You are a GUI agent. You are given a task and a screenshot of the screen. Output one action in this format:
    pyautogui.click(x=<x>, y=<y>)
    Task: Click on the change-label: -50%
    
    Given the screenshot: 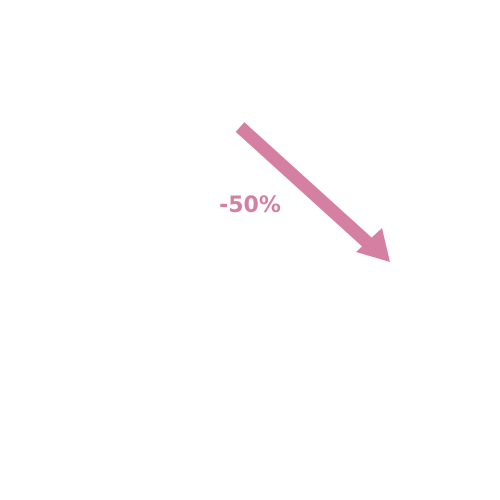 What is the action you would take?
    pyautogui.click(x=250, y=205)
    